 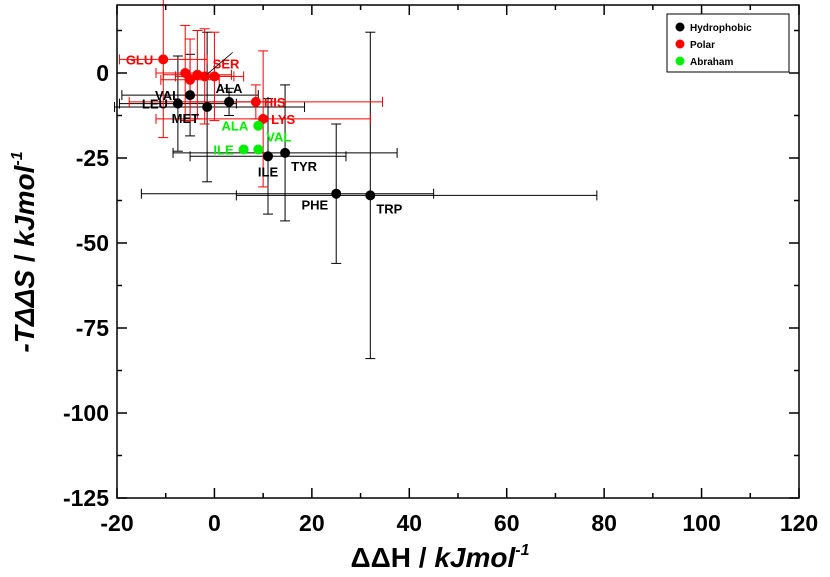 I want to click on y-tick-label: -25, so click(x=92, y=158).